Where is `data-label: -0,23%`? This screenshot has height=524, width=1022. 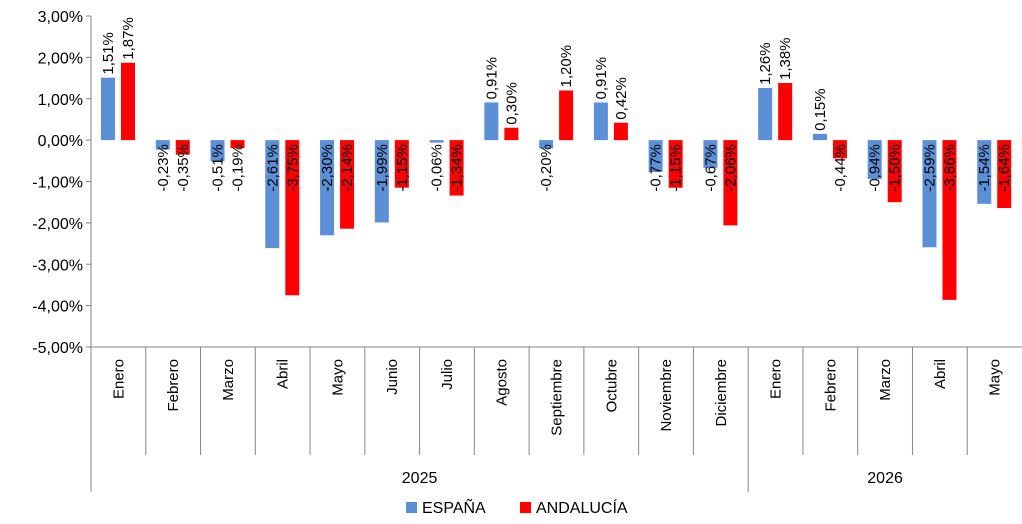 data-label: -0,23% is located at coordinates (163, 168).